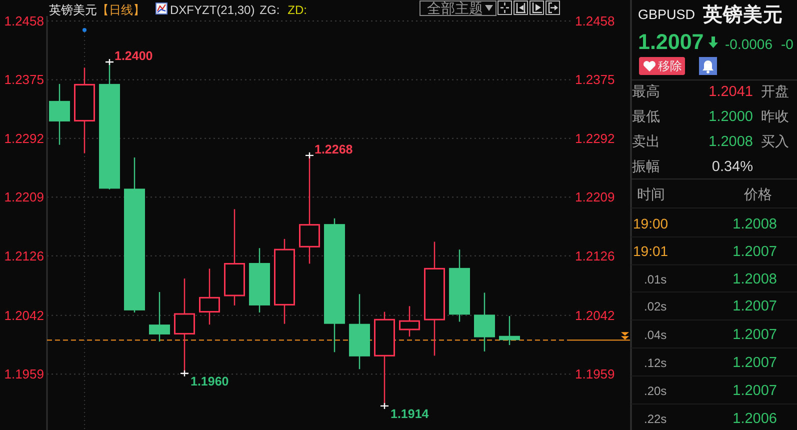 This screenshot has width=797, height=430. Describe the element at coordinates (24, 138) in the screenshot. I see `y-tick-label: 1.2292` at that location.